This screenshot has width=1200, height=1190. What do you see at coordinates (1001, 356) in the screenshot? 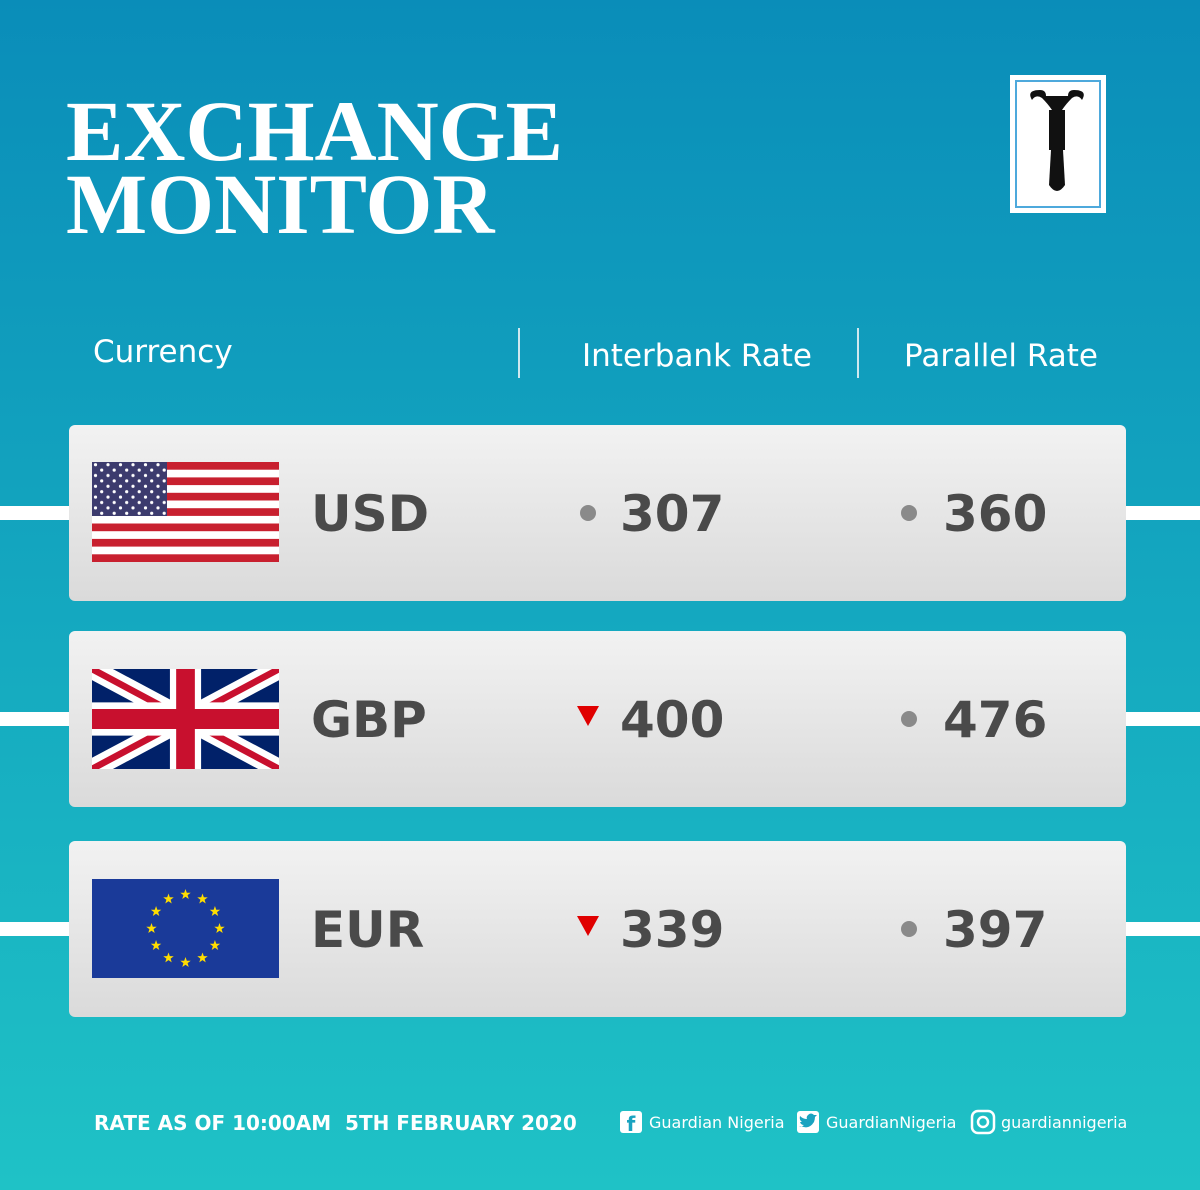
I see `column-header: Parallel Rate` at bounding box center [1001, 356].